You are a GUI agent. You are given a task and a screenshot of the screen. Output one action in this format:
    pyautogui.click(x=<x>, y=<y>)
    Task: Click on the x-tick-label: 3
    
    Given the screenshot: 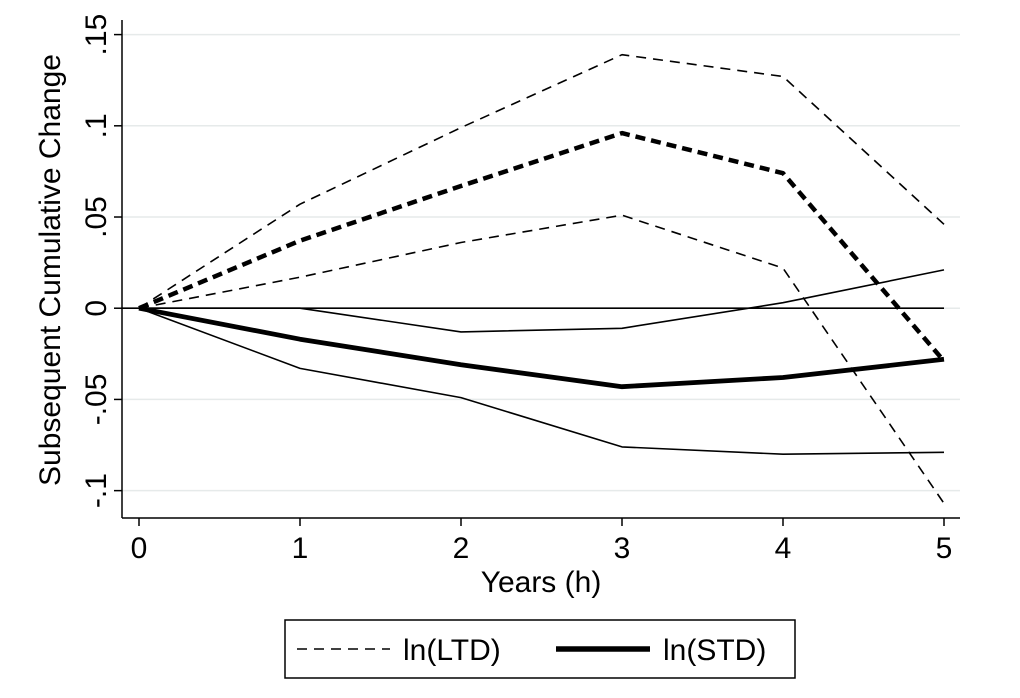 What is the action you would take?
    pyautogui.click(x=622, y=548)
    